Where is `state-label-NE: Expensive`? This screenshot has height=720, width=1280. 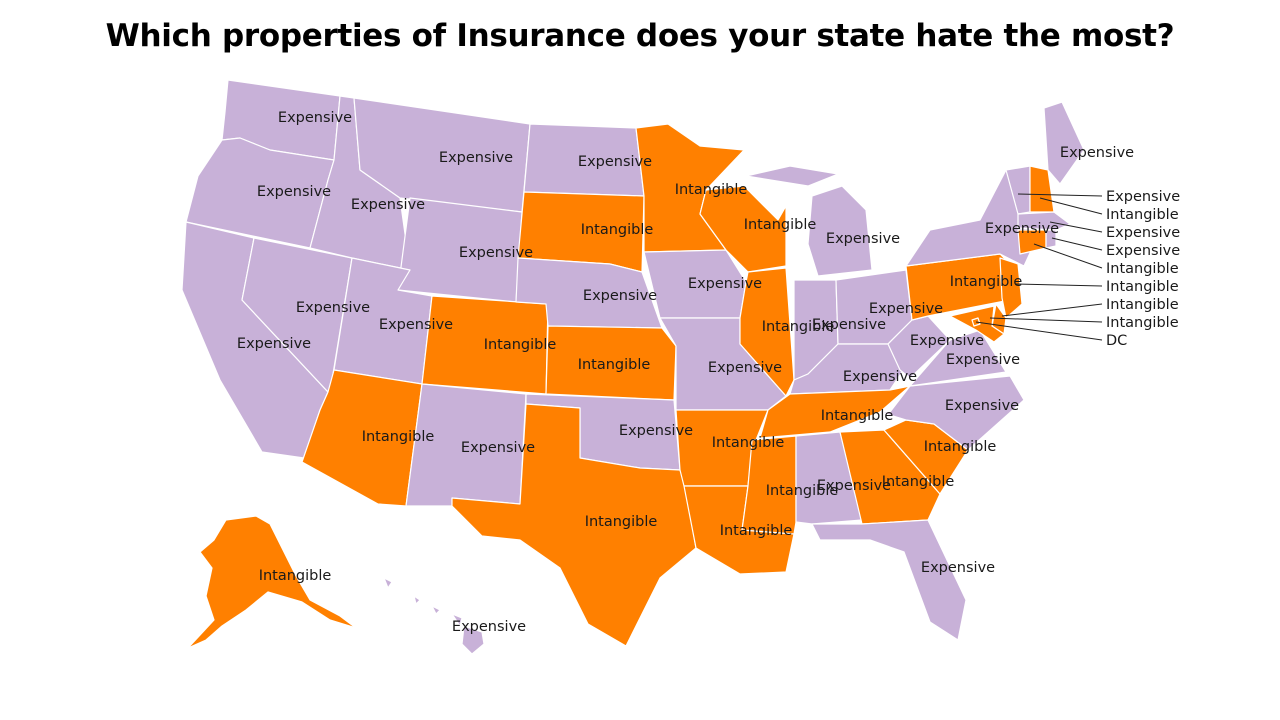 state-label-NE: Expensive is located at coordinates (620, 296).